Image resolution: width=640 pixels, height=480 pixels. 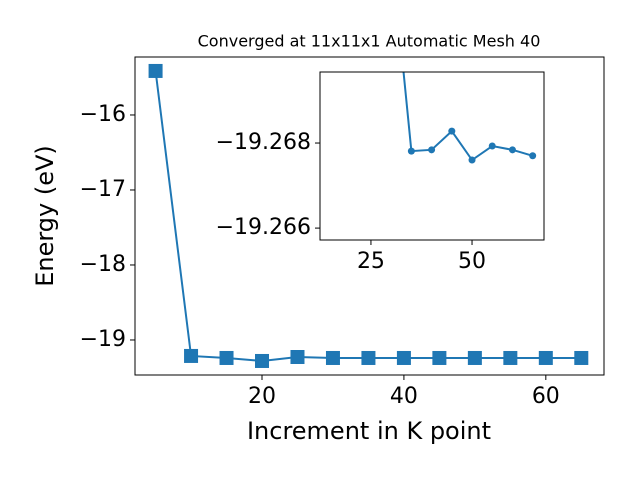 What do you see at coordinates (45, 216) in the screenshot?
I see `y-axis-label: Energy (eV)` at bounding box center [45, 216].